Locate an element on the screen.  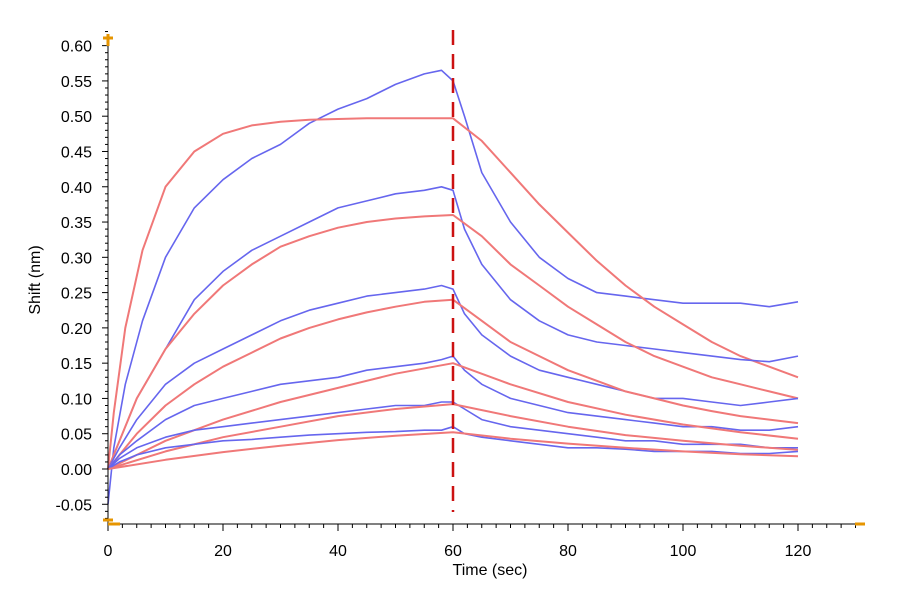
y-tick-label: 0.25 is located at coordinates (76, 294).